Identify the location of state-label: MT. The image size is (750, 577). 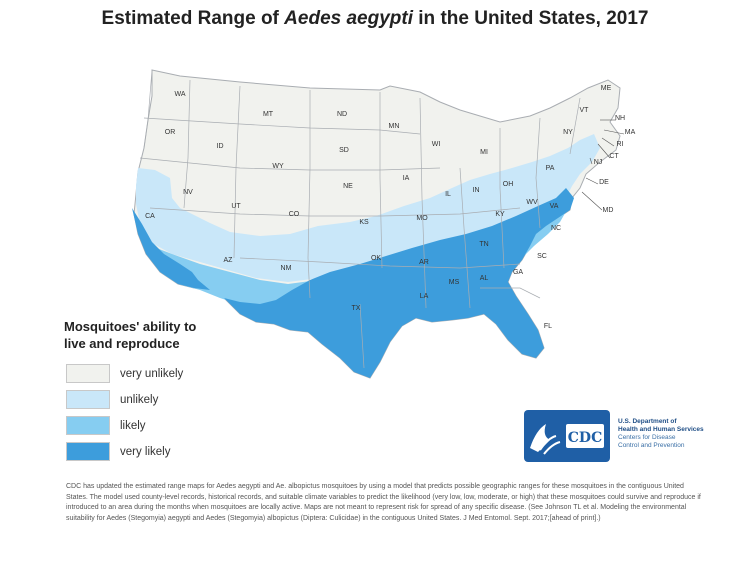
(268, 114).